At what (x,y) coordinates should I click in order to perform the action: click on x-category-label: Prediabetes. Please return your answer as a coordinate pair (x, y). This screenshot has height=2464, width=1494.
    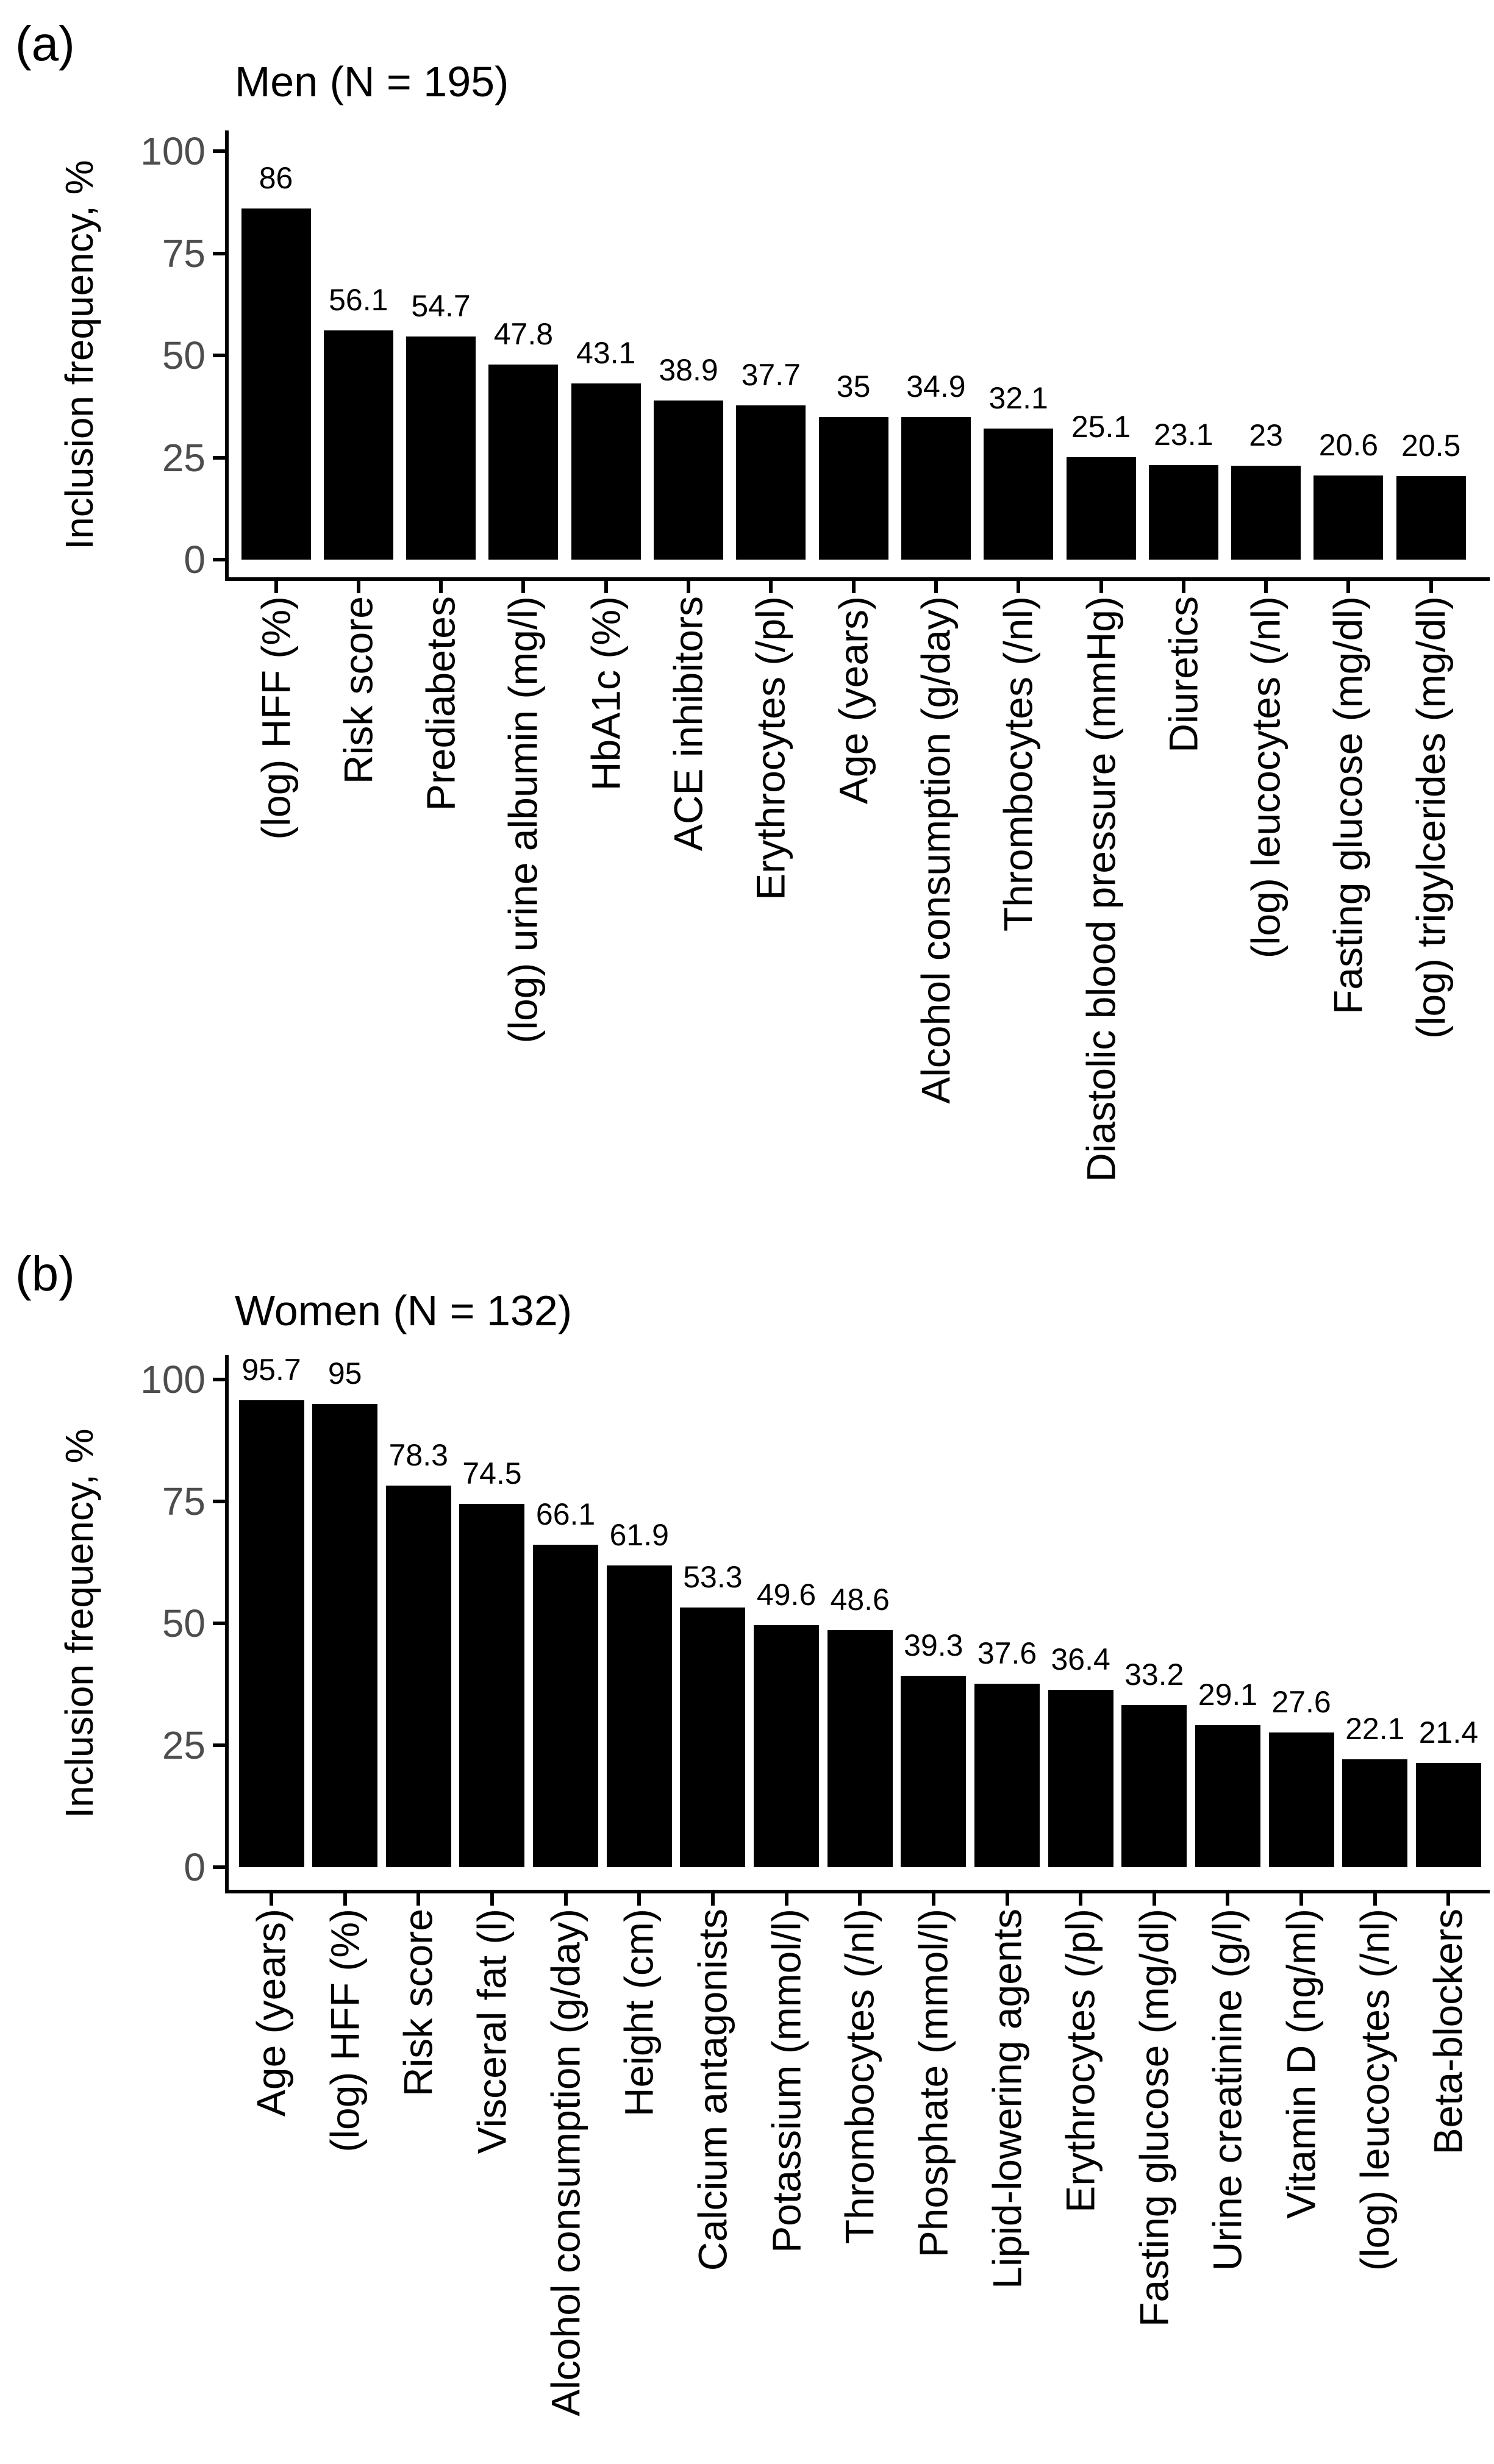
    Looking at the image, I should click on (440, 703).